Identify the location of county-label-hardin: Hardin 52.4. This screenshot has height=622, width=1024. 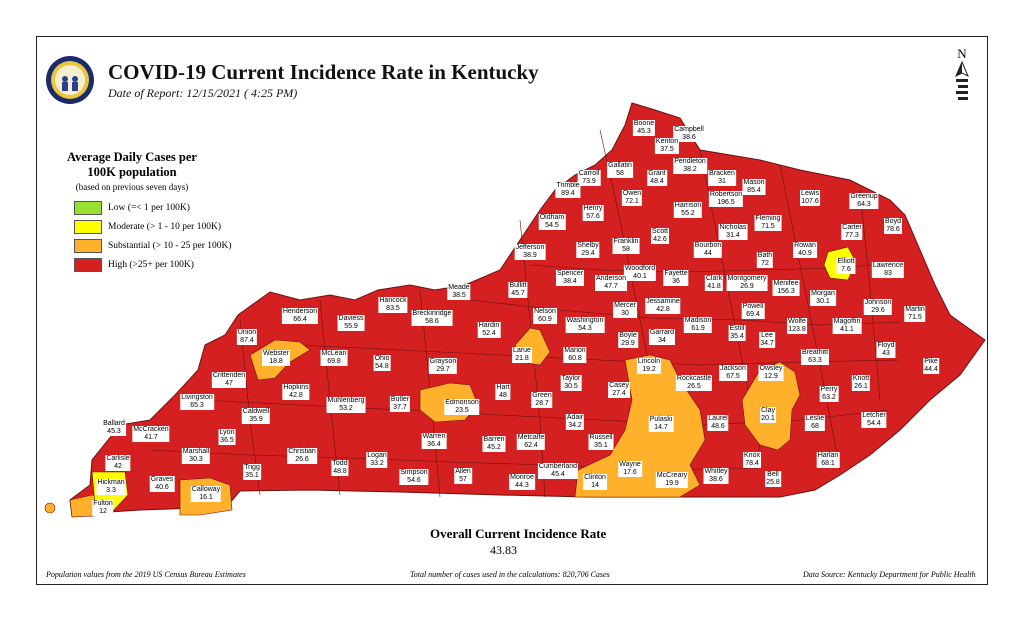
(489, 330).